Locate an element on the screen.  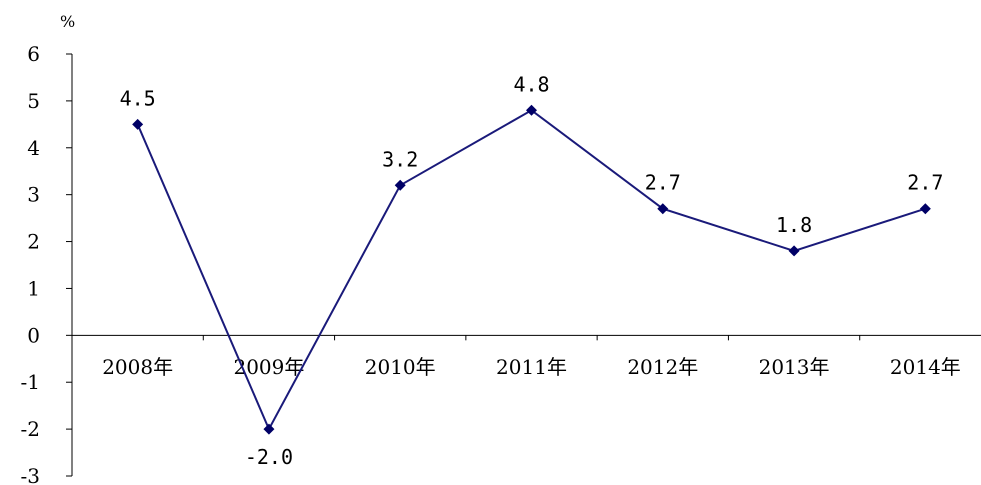
y-ticks: 6 5 4 3 2 1 0 -1 -2 -3 is located at coordinates (46, 263).